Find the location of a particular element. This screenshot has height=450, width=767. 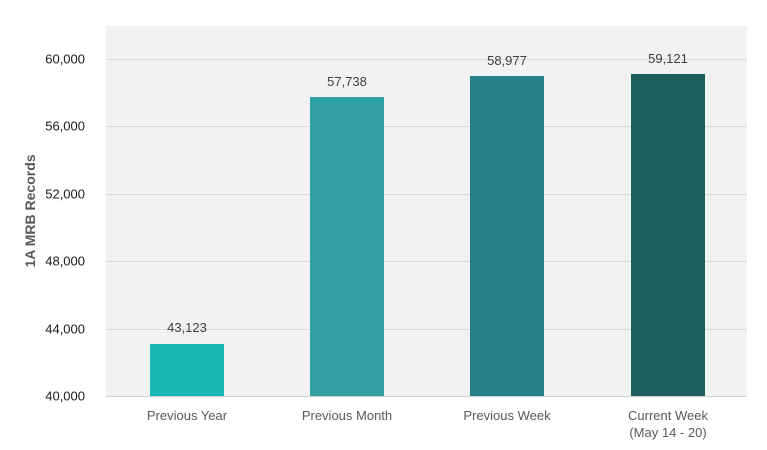

x-category-label: Previous Month is located at coordinates (347, 415).